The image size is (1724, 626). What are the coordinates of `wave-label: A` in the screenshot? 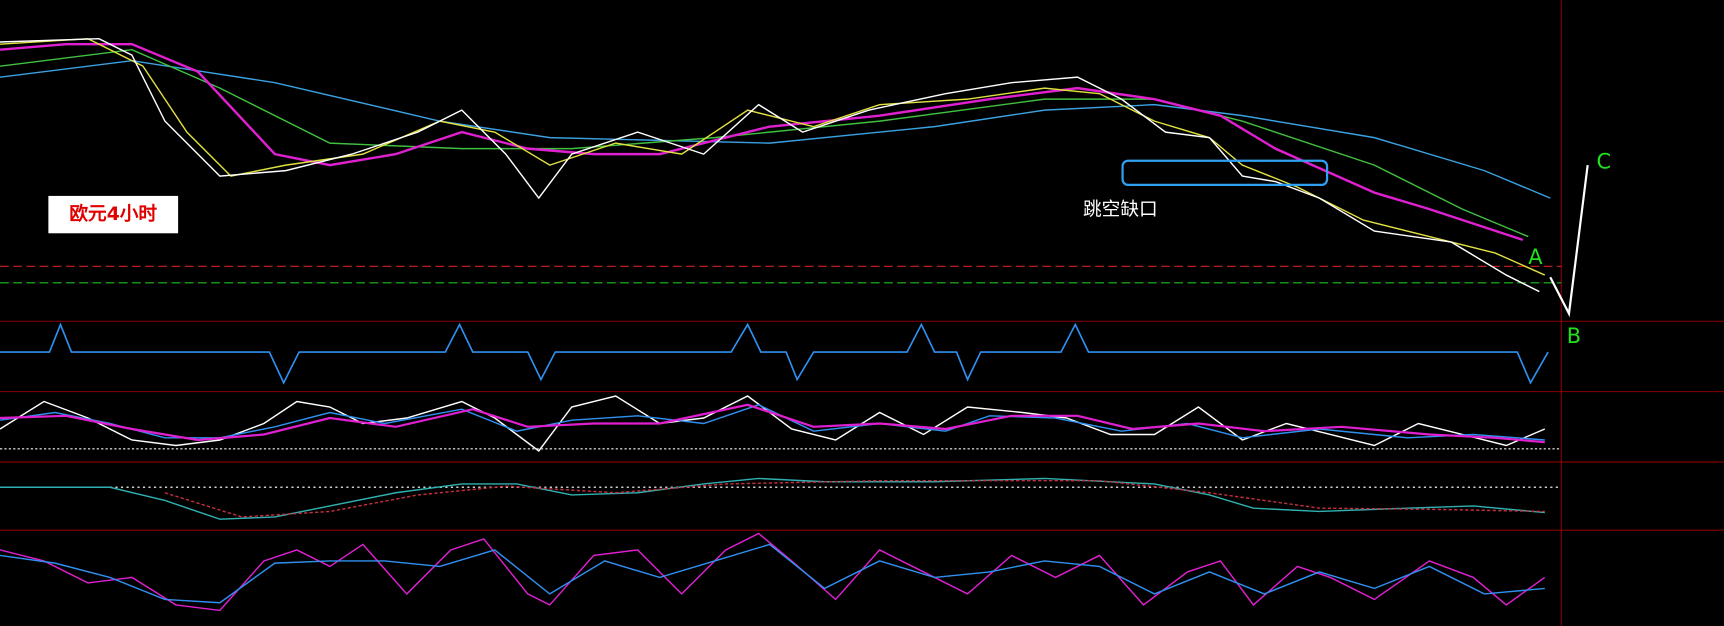 It's located at (1535, 257).